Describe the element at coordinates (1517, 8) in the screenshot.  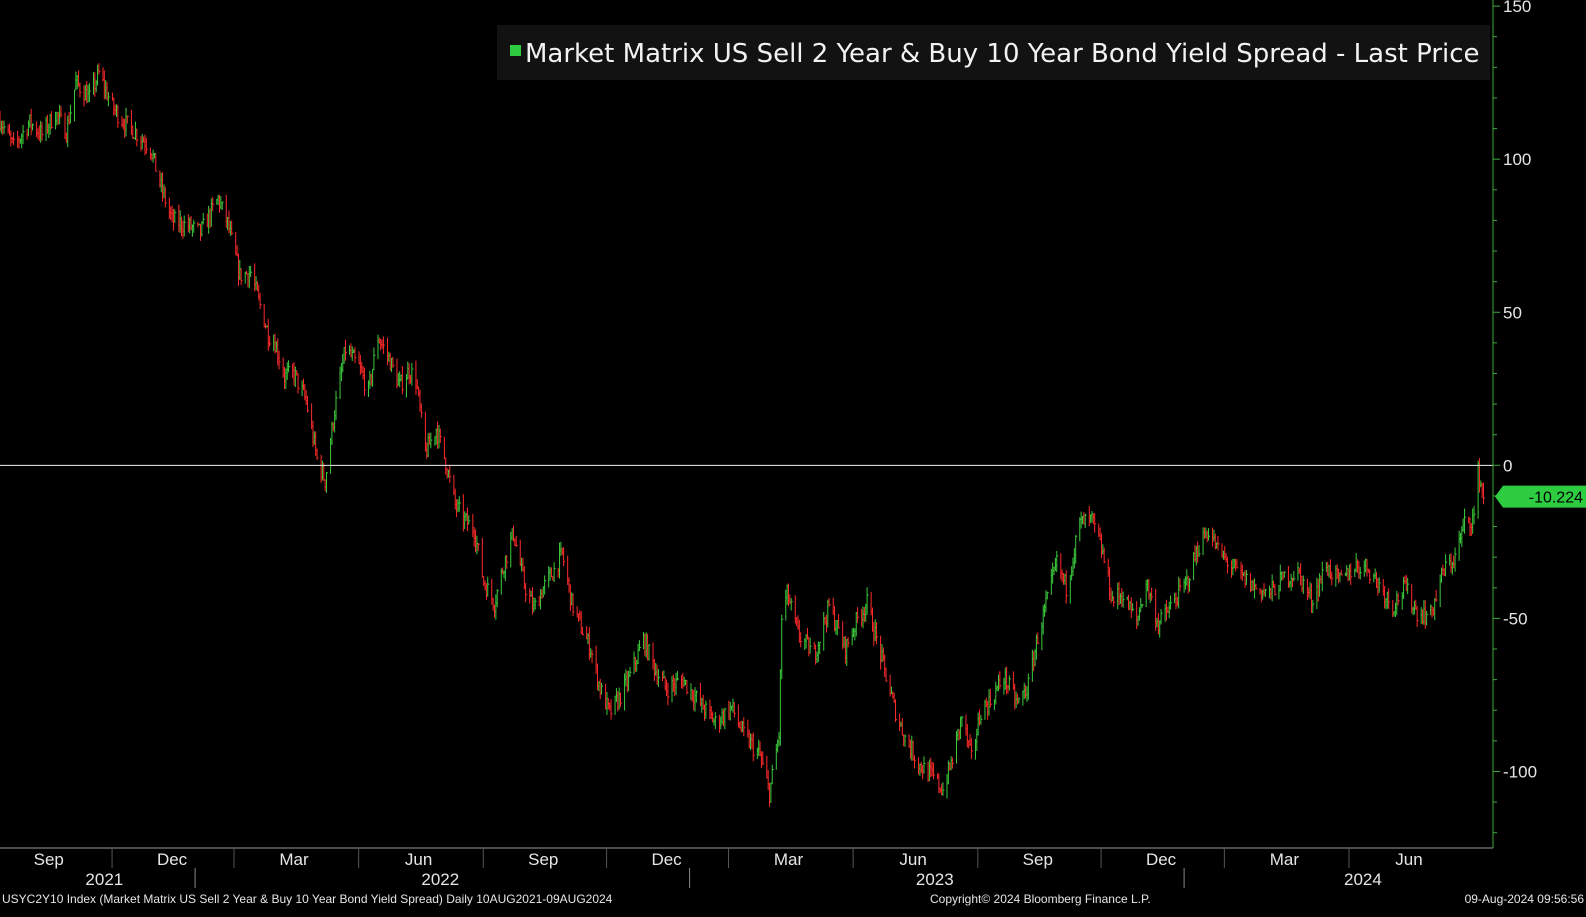
I see `y-tick-label: 150` at that location.